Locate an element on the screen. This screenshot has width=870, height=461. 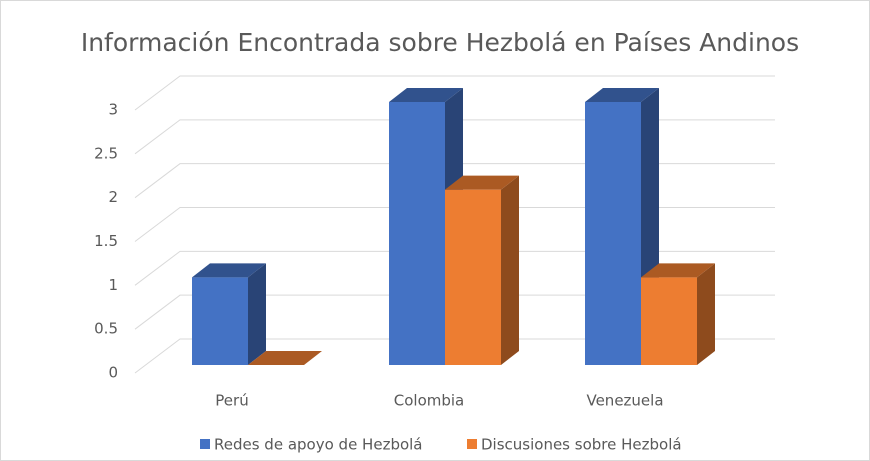
x-tick-label: Perú is located at coordinates (231, 401).